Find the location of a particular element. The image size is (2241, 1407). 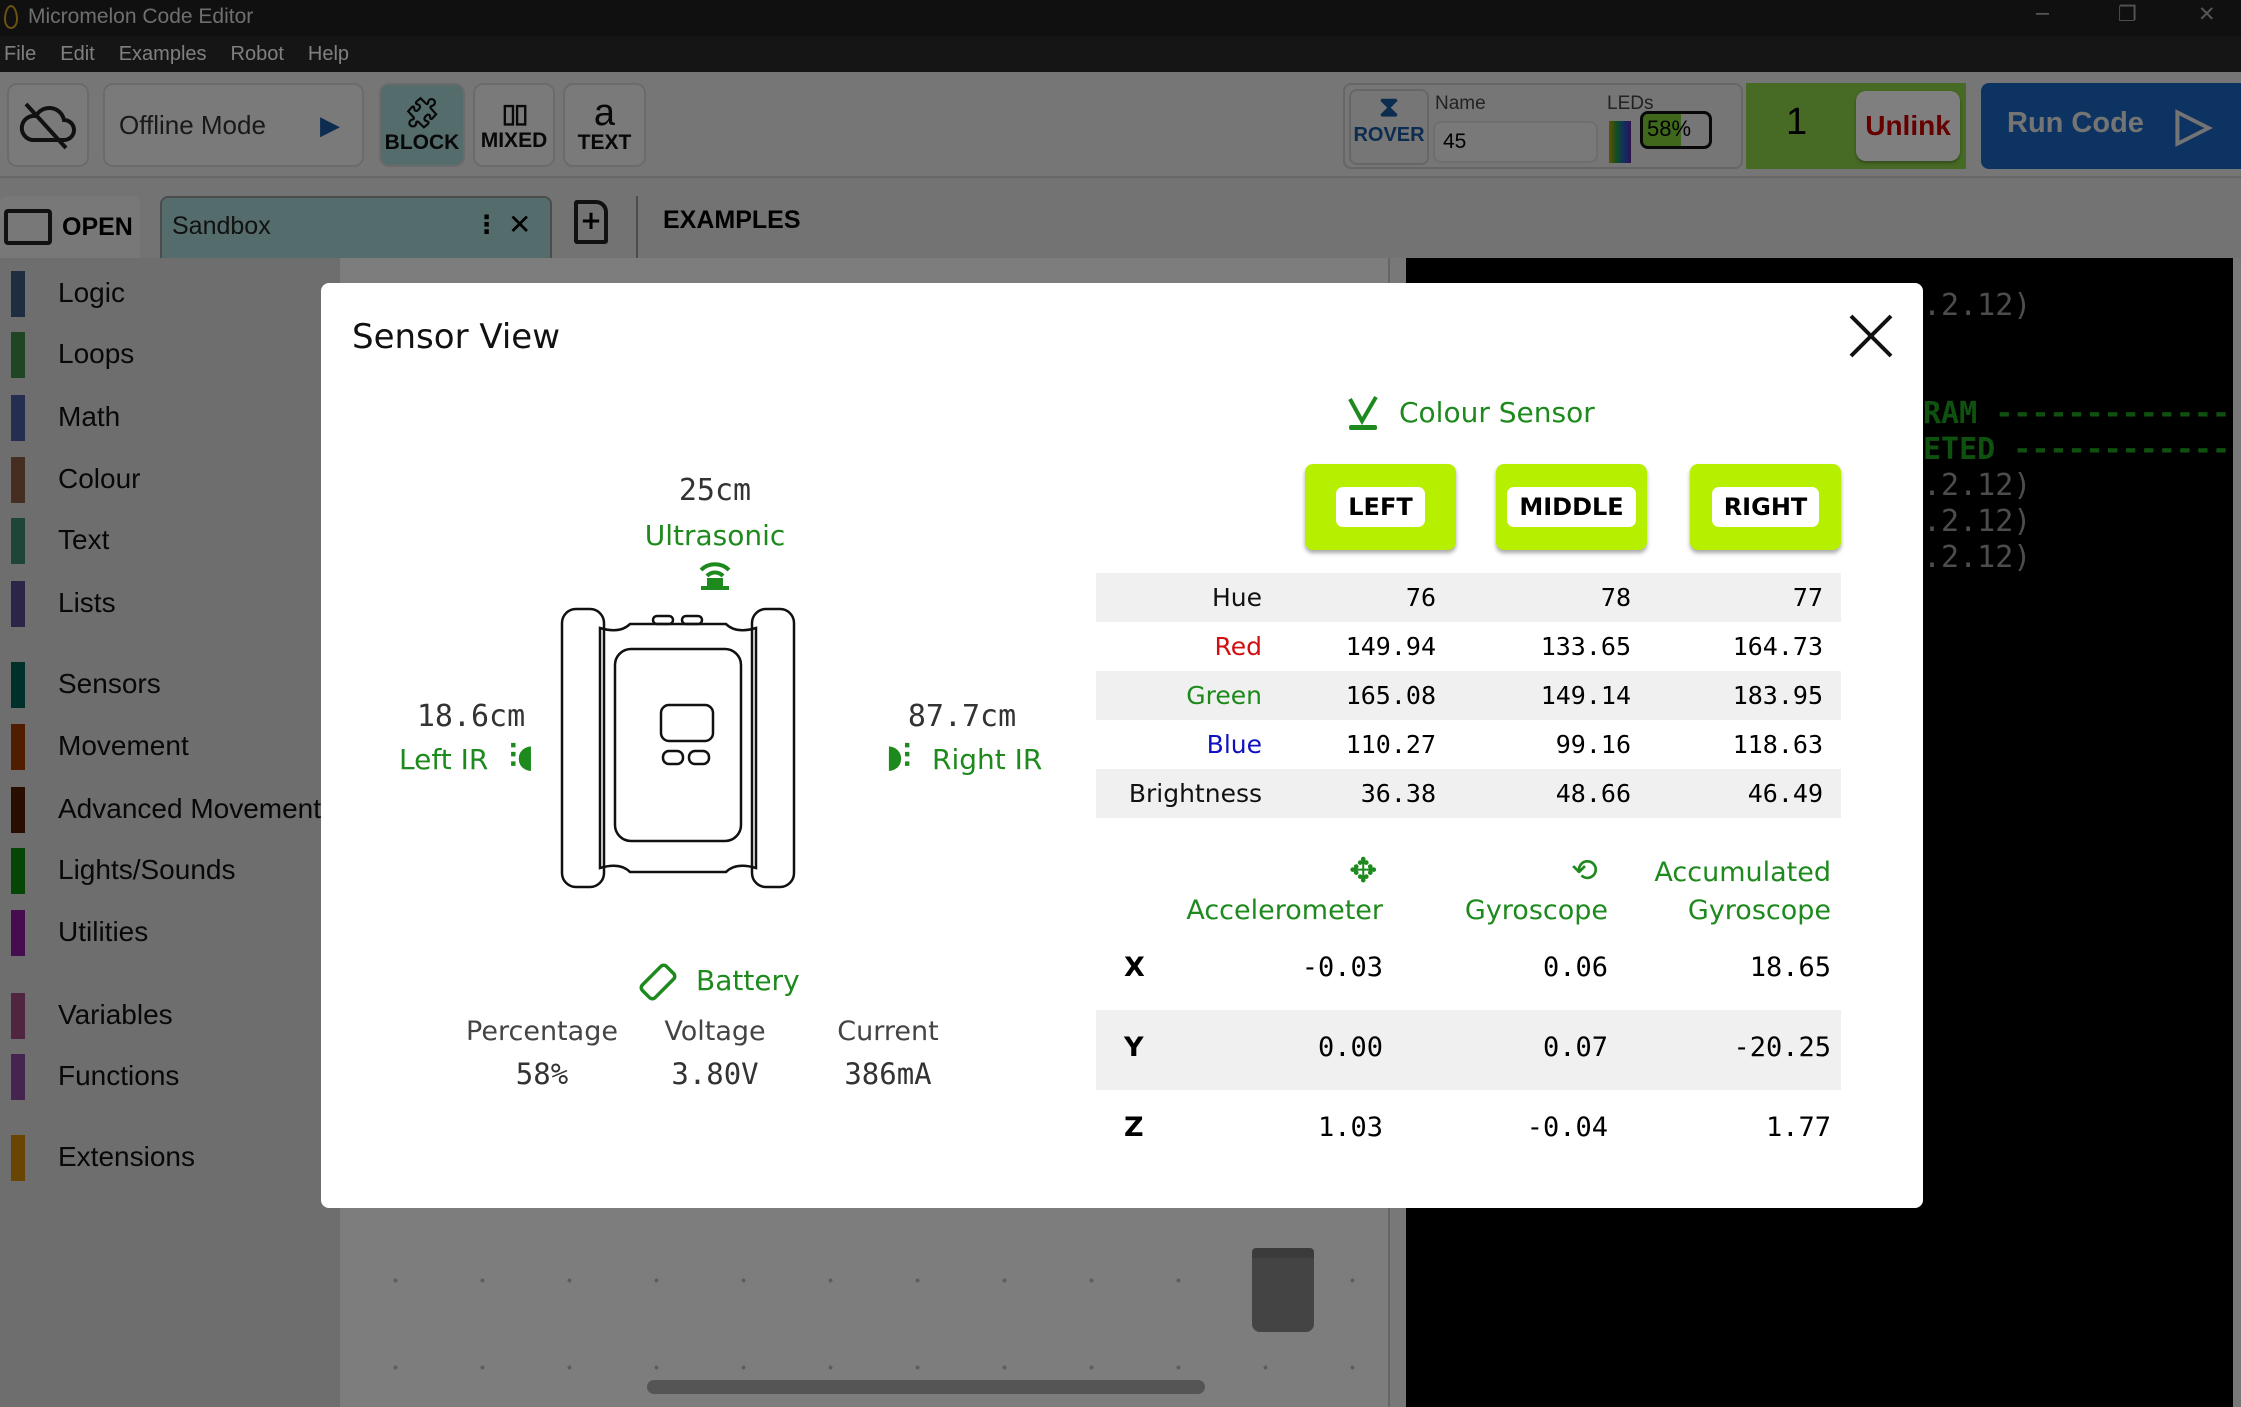

colour-right-button: RIGHT is located at coordinates (1765, 507).